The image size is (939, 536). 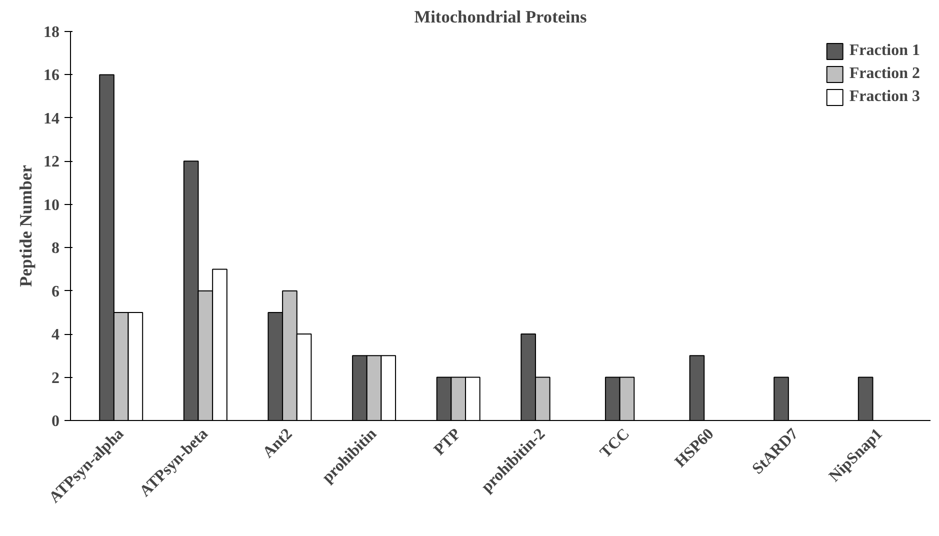 I want to click on x-tick-label: PTP, so click(x=447, y=442).